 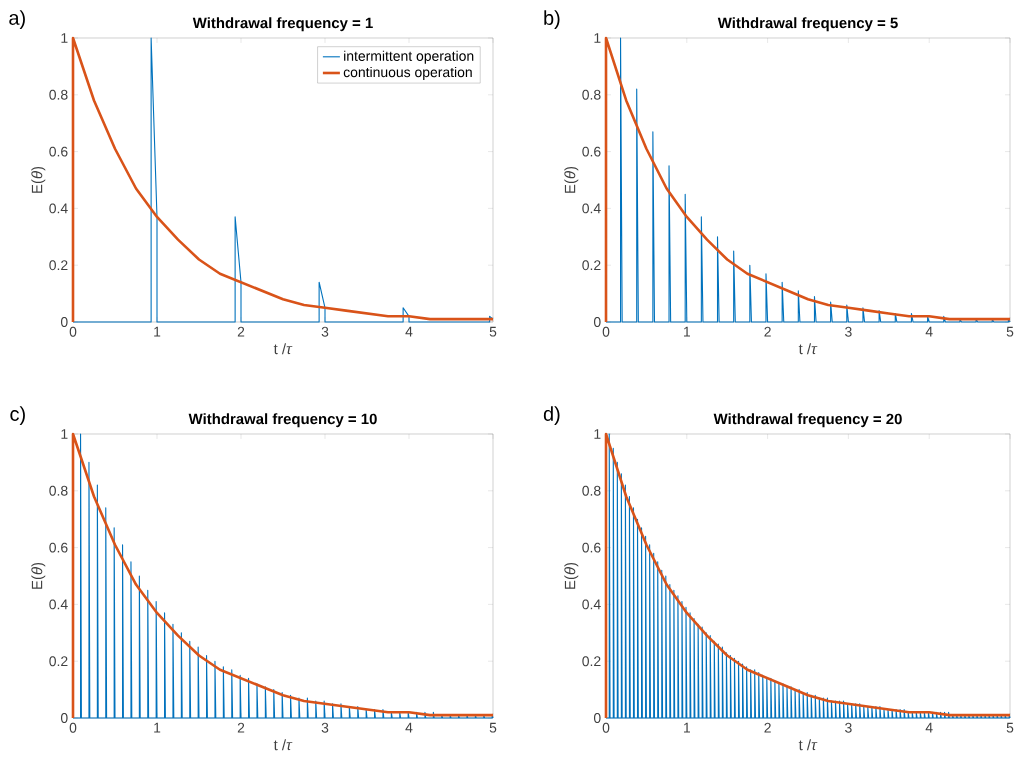 I want to click on chart-title: Withdrawal frequency = 20, so click(x=807, y=420).